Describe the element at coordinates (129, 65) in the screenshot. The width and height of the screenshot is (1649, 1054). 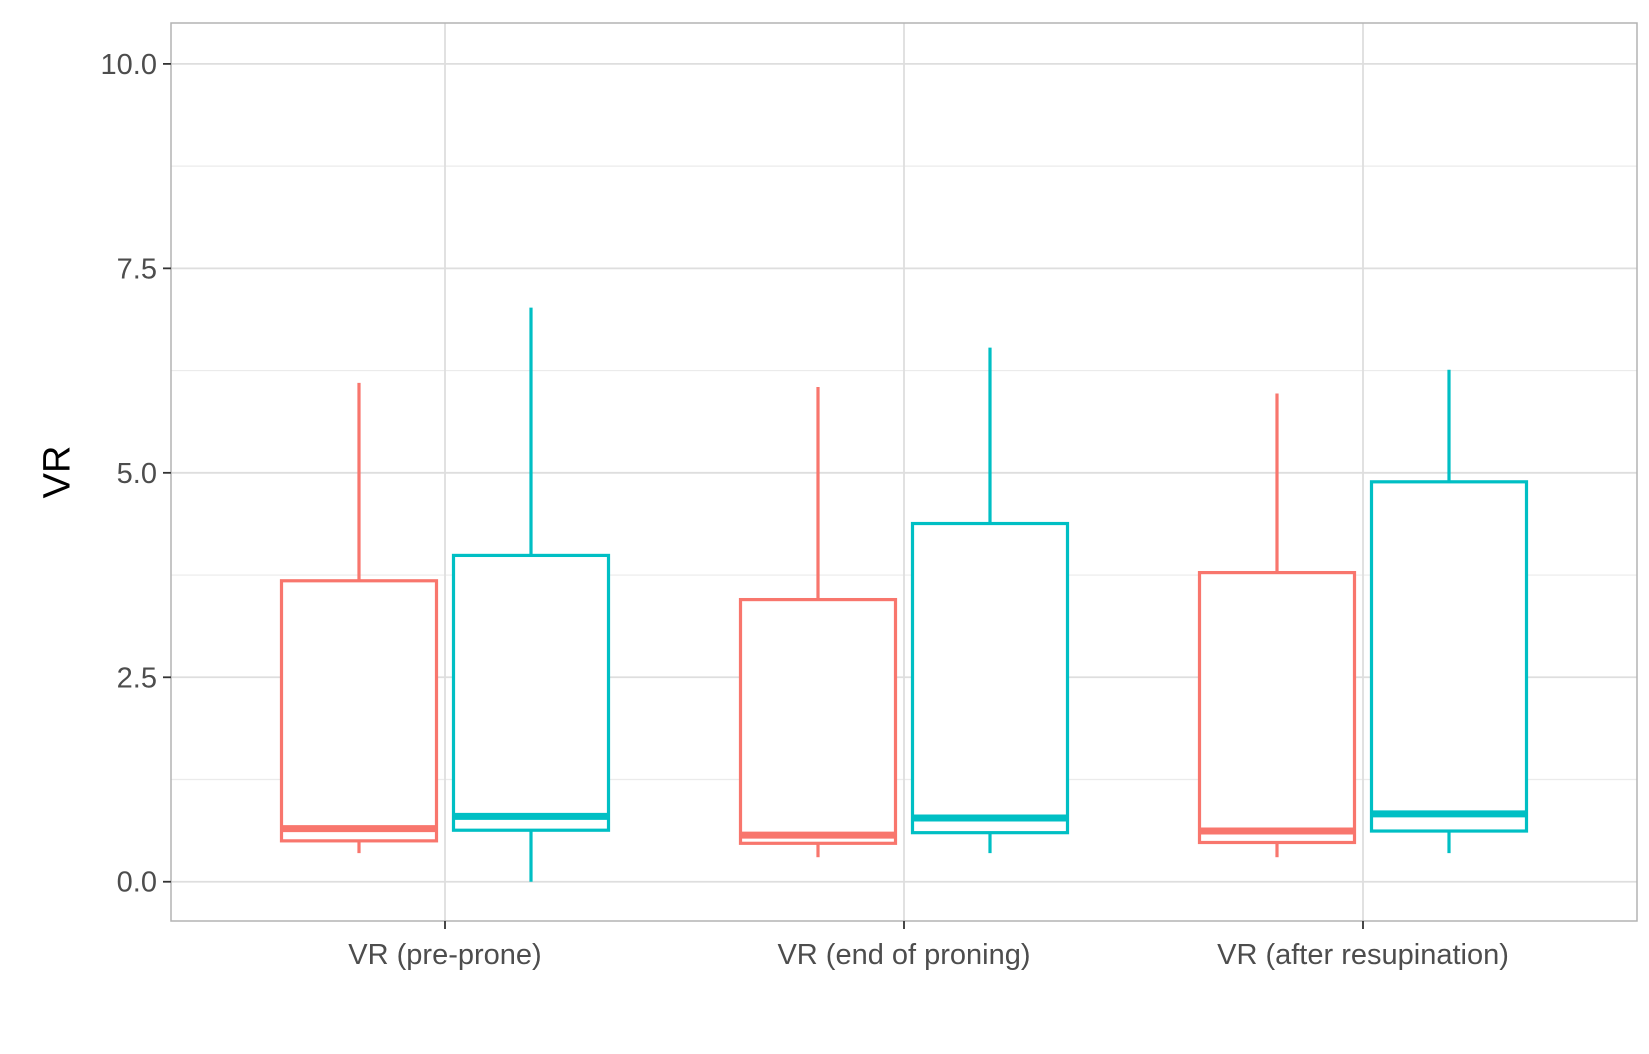
I see `y-tick-label: 10.0` at that location.